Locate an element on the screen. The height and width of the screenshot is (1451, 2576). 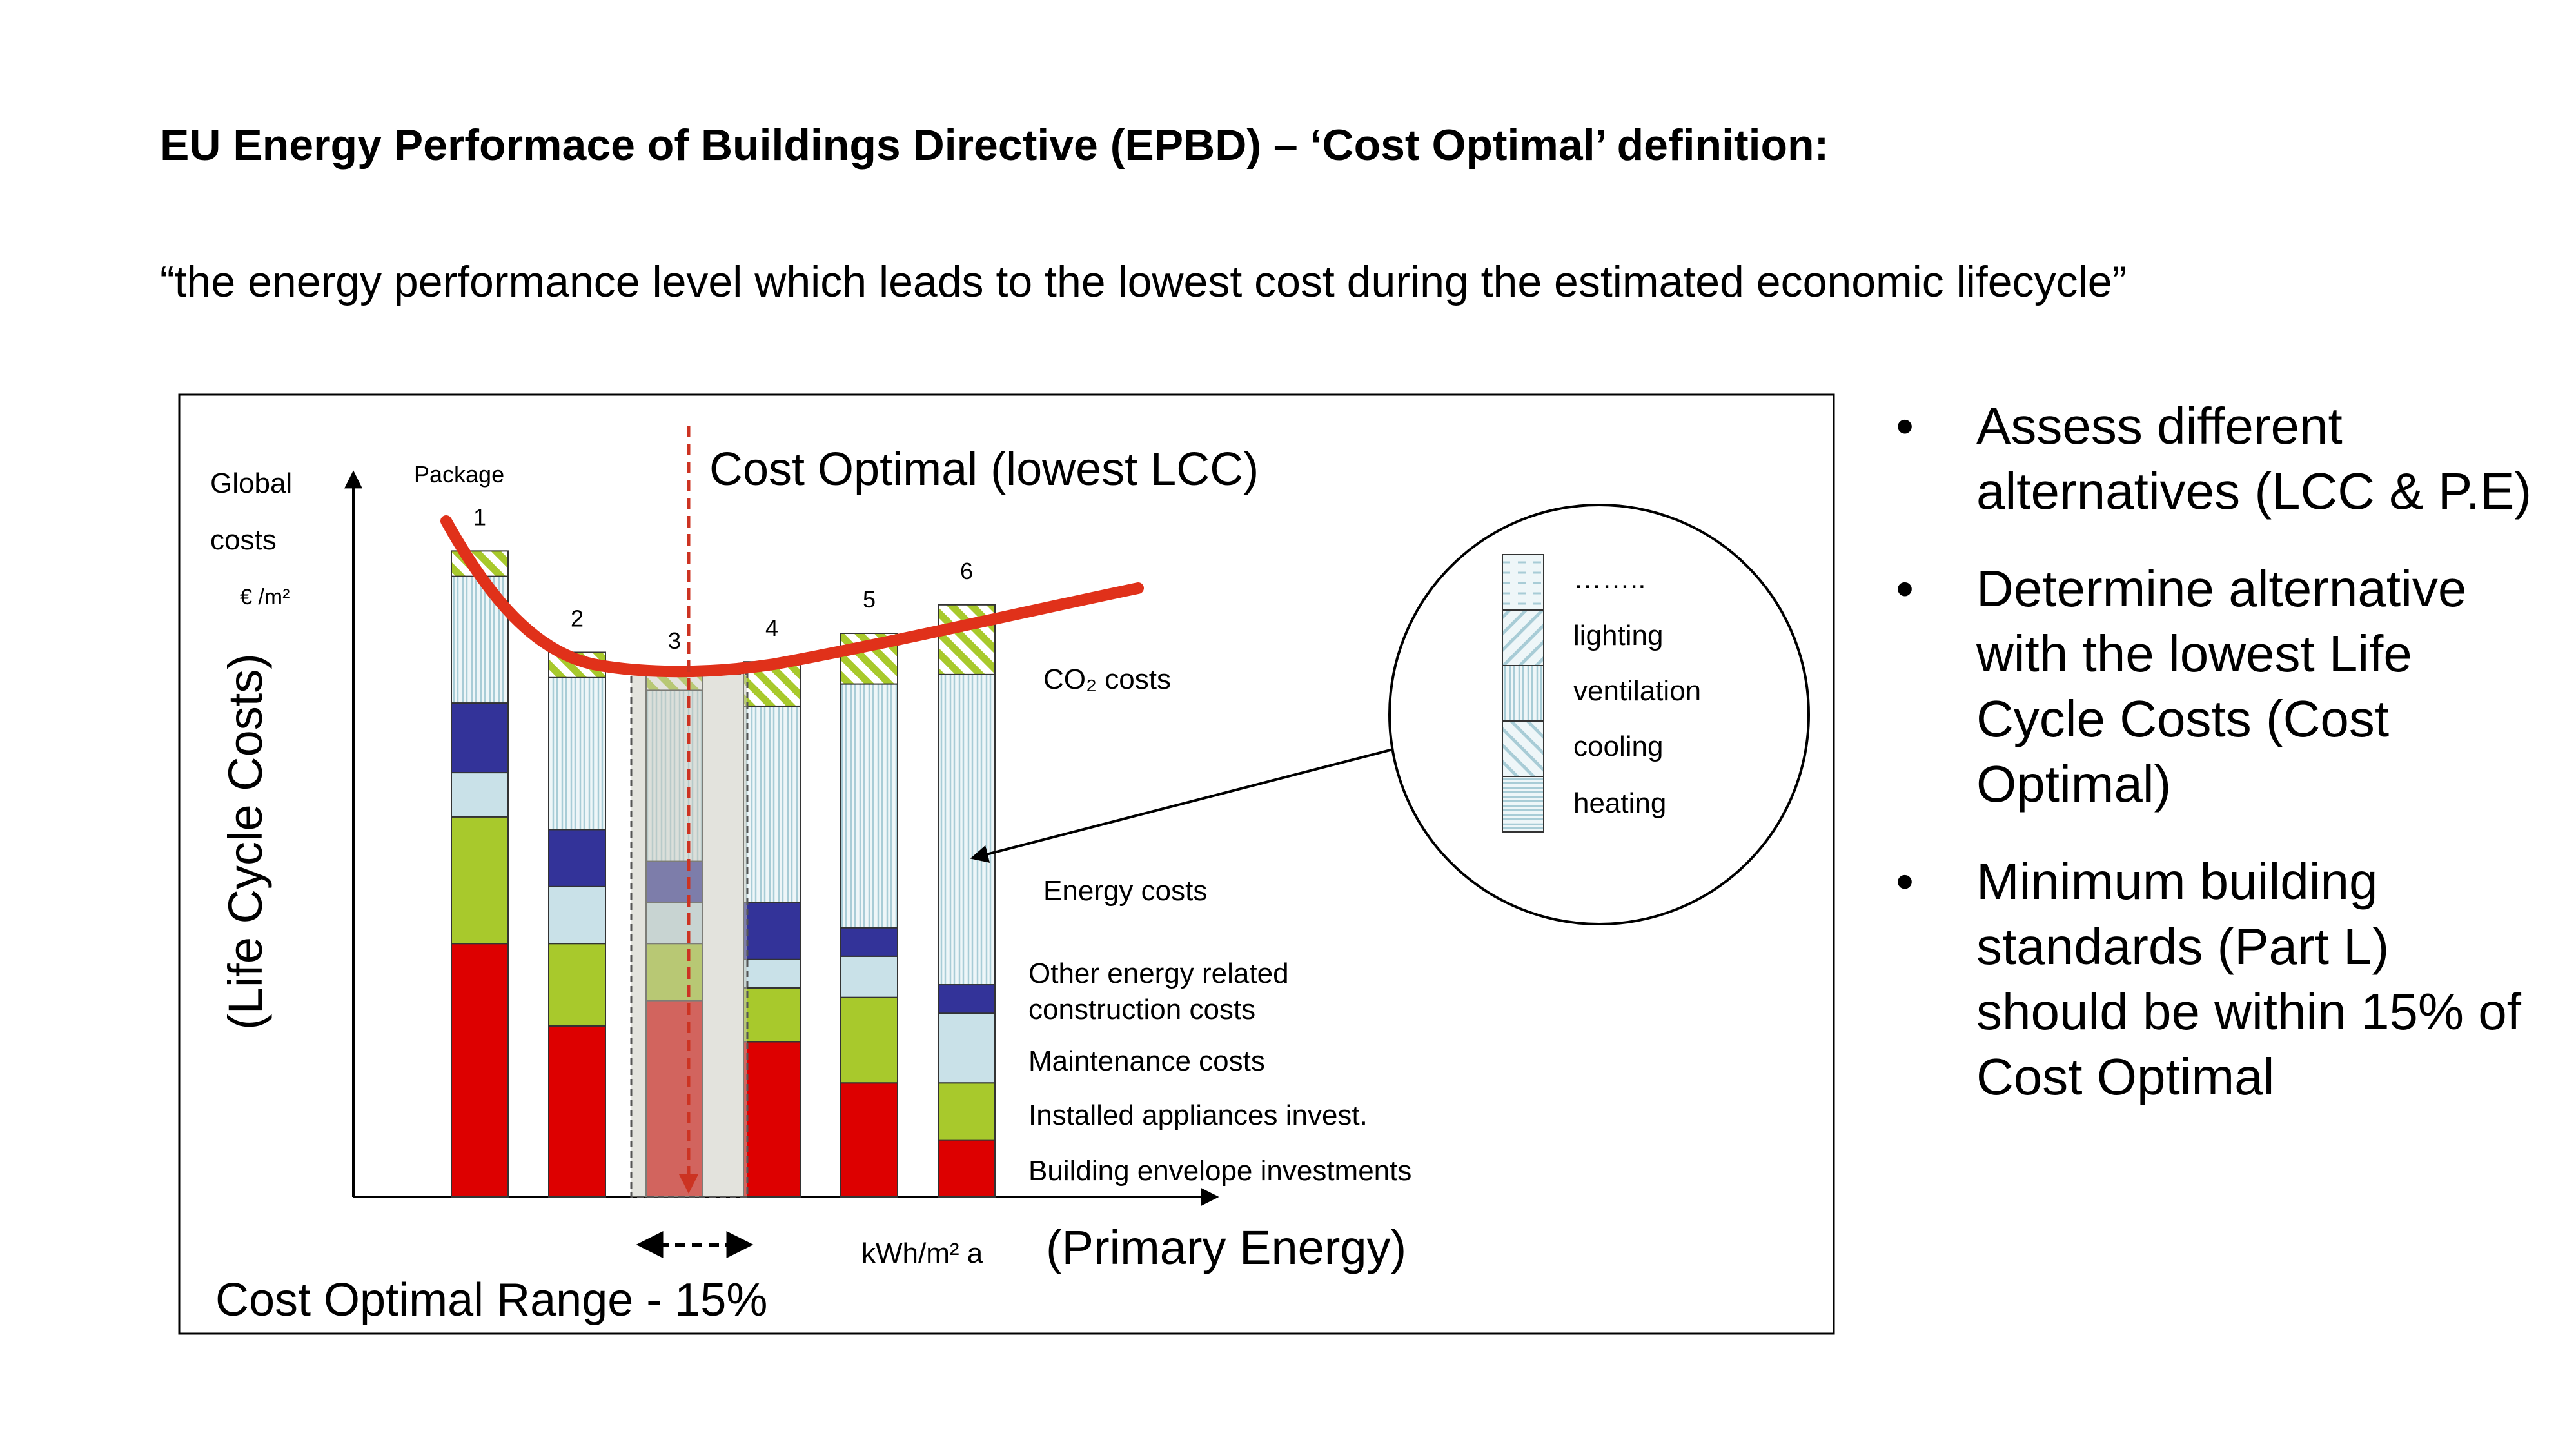
y-label-global: Global is located at coordinates (251, 483).